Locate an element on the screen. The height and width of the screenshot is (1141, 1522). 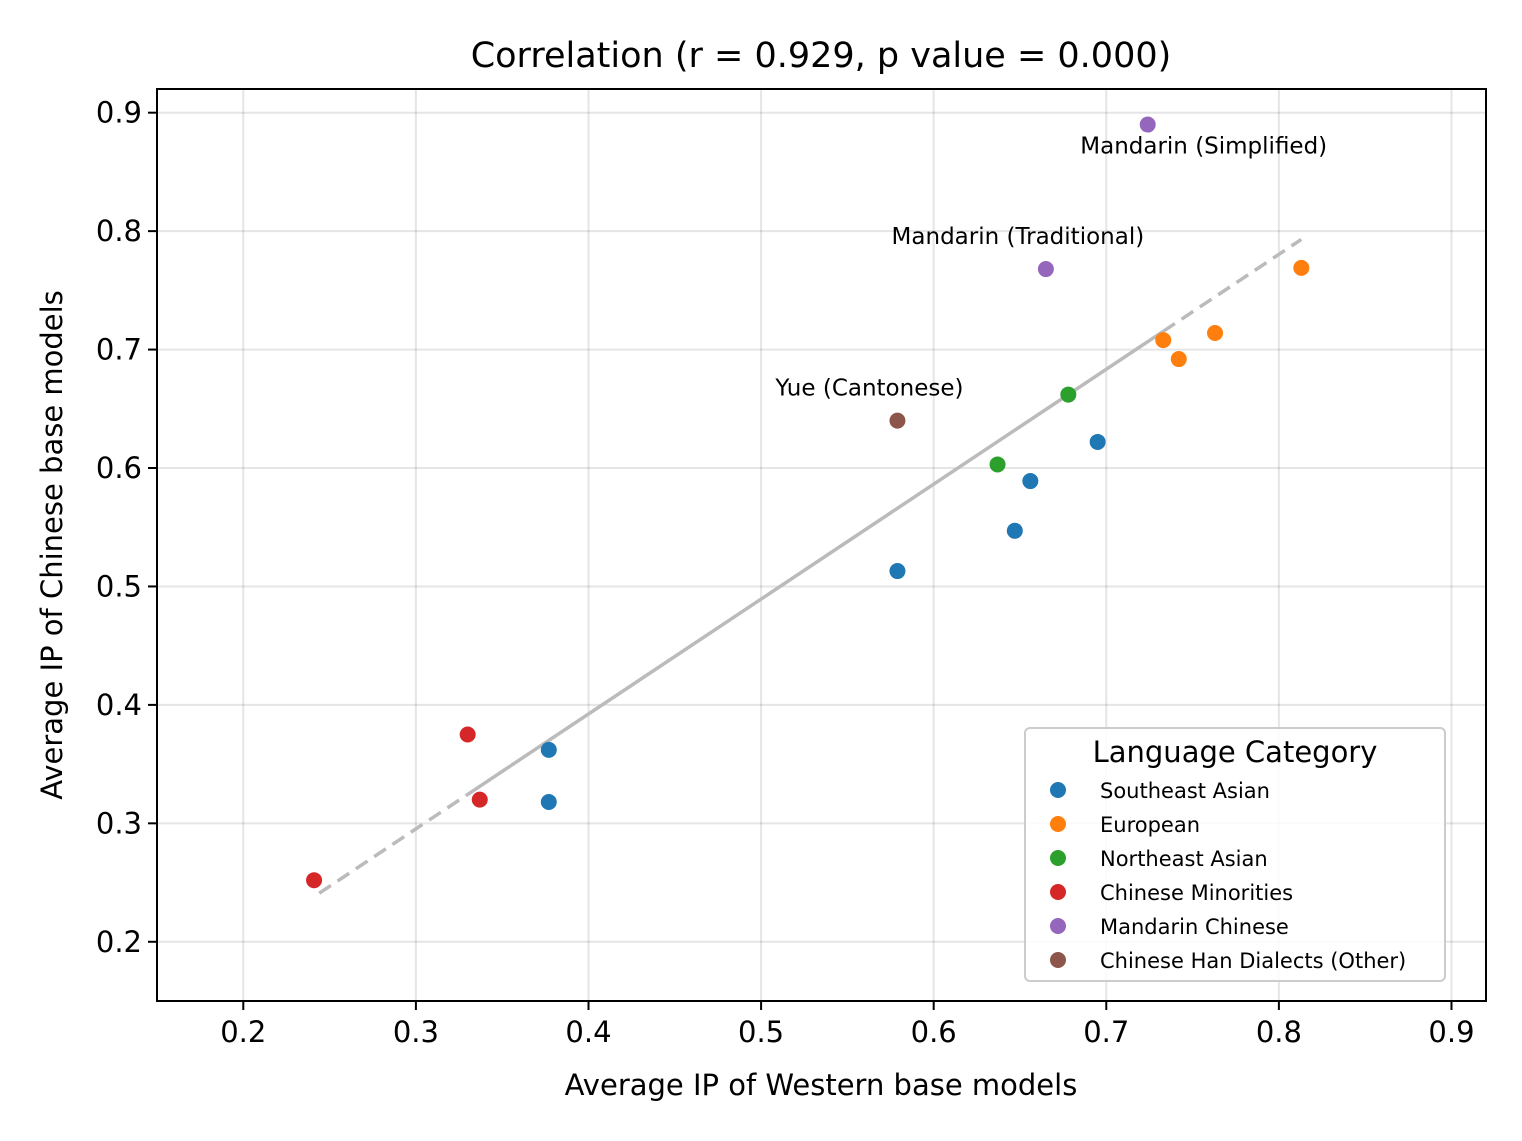
y-tick-label: 0.4 is located at coordinates (119, 705).